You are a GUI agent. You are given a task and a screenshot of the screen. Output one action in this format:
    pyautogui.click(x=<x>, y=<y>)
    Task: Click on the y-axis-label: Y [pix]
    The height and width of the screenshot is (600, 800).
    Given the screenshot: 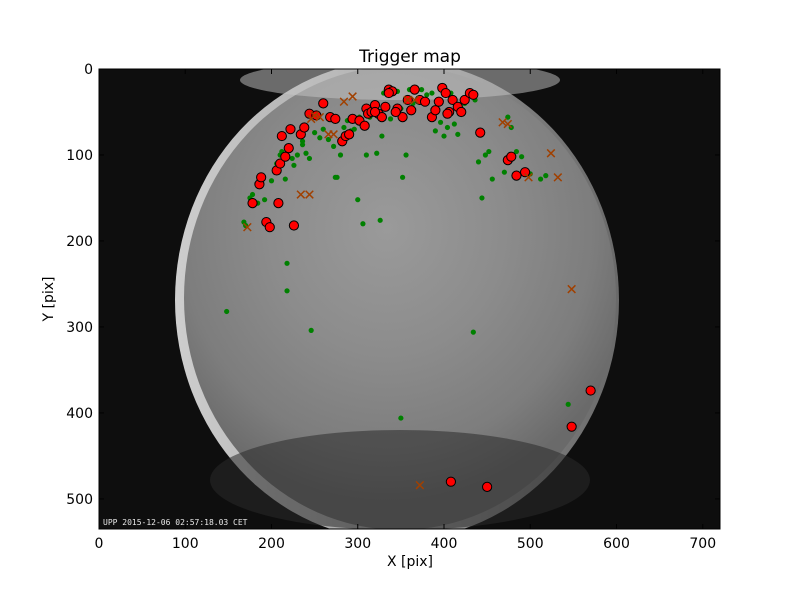 What is the action you would take?
    pyautogui.click(x=49, y=300)
    